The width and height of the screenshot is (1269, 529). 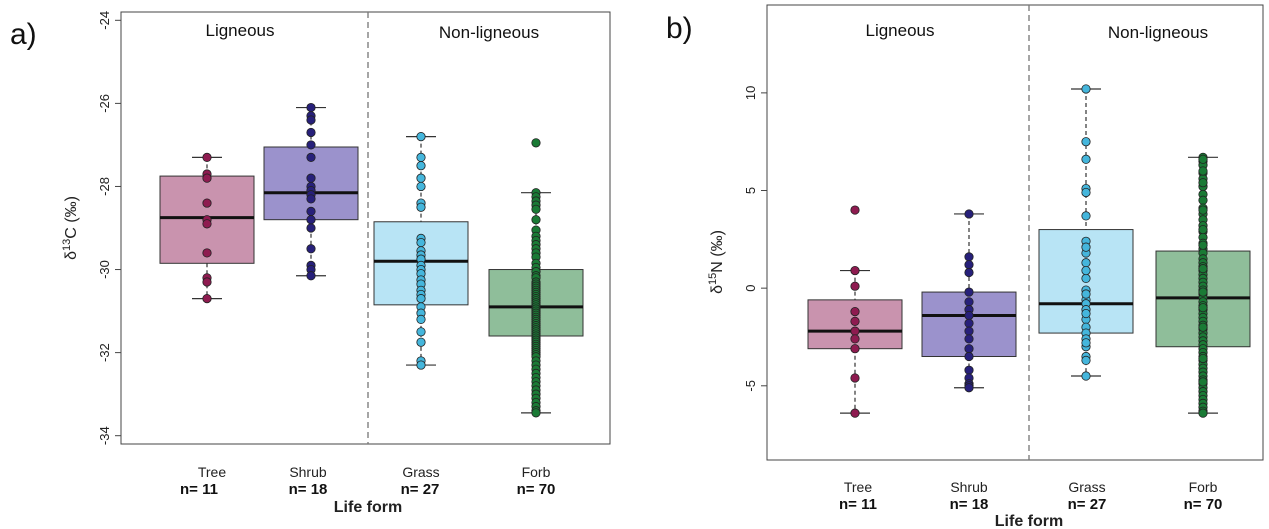 I want to click on panel-a-n-tree: n= 11, so click(x=199, y=489).